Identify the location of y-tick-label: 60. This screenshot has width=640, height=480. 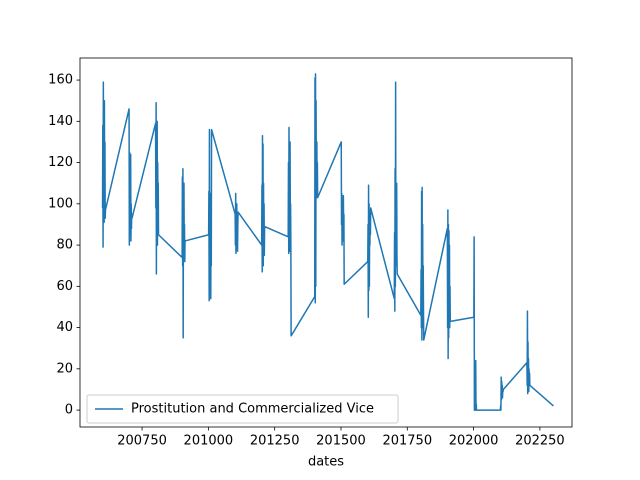
(64, 286).